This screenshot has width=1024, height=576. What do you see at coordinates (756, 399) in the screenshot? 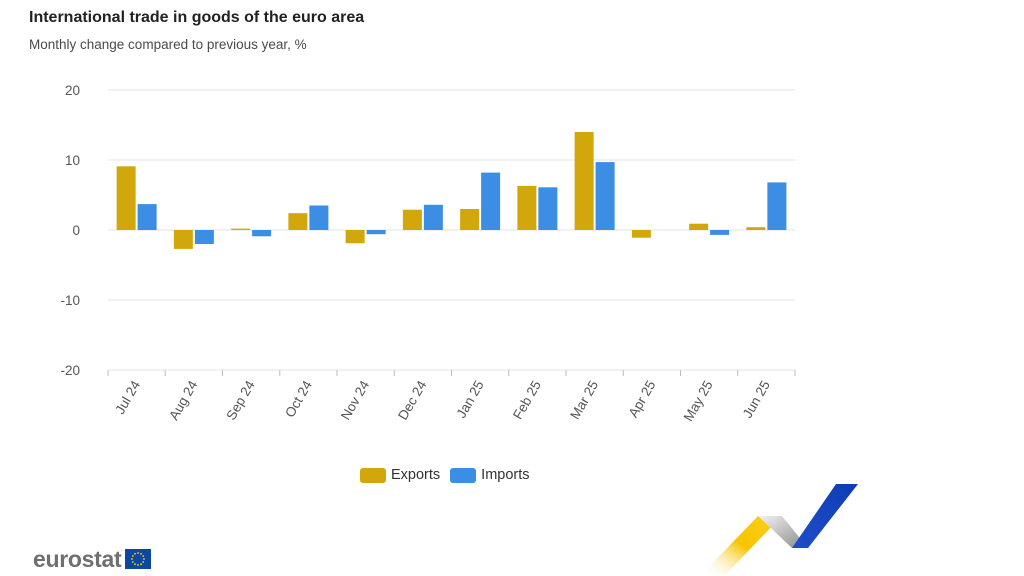
I see `x-tick-label: Jun 25` at bounding box center [756, 399].